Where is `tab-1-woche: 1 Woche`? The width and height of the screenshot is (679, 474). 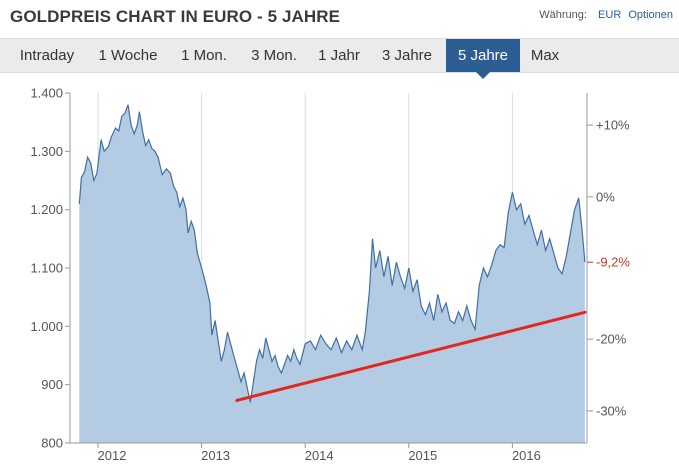 tab-1-woche: 1 Woche is located at coordinates (128, 55).